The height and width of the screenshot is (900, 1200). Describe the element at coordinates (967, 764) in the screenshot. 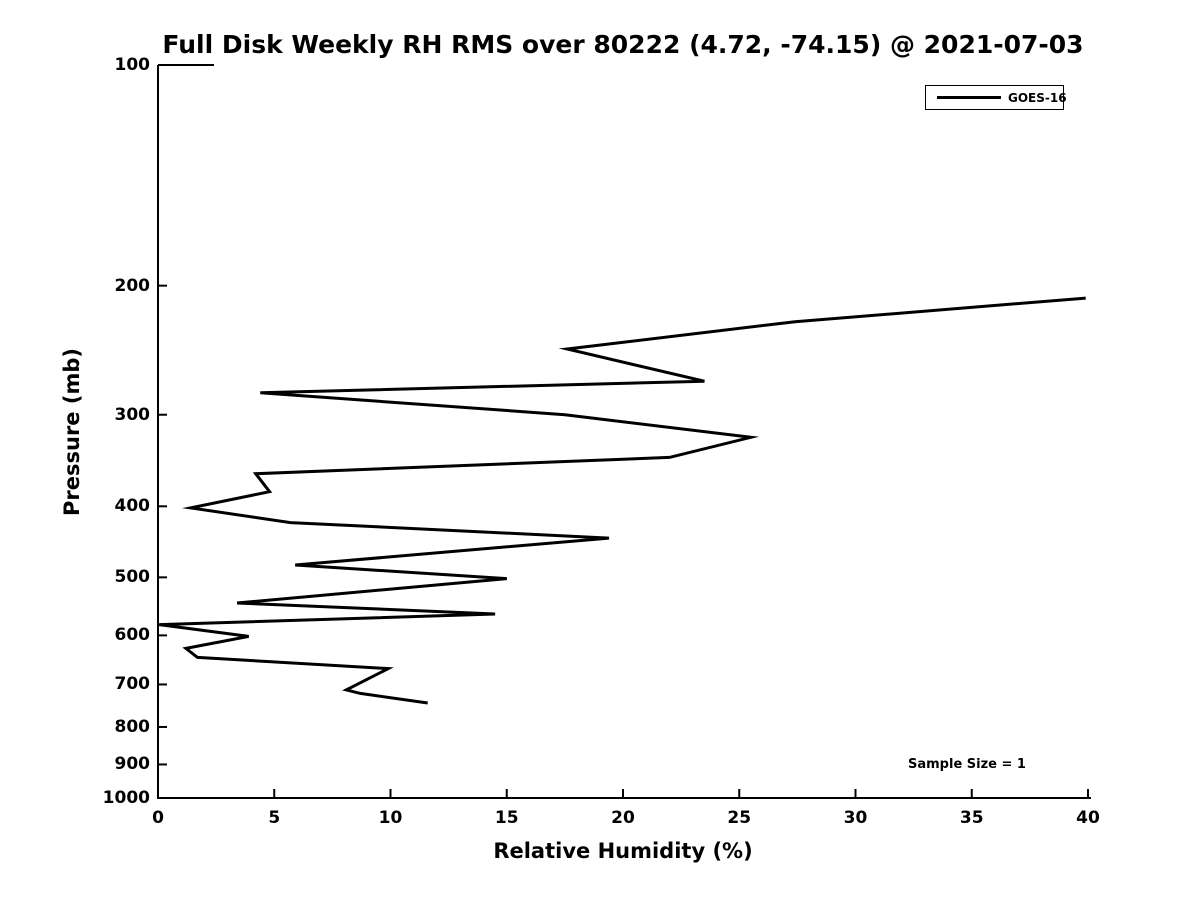

I see `sample-size-annotation: Sample Size = 1` at that location.